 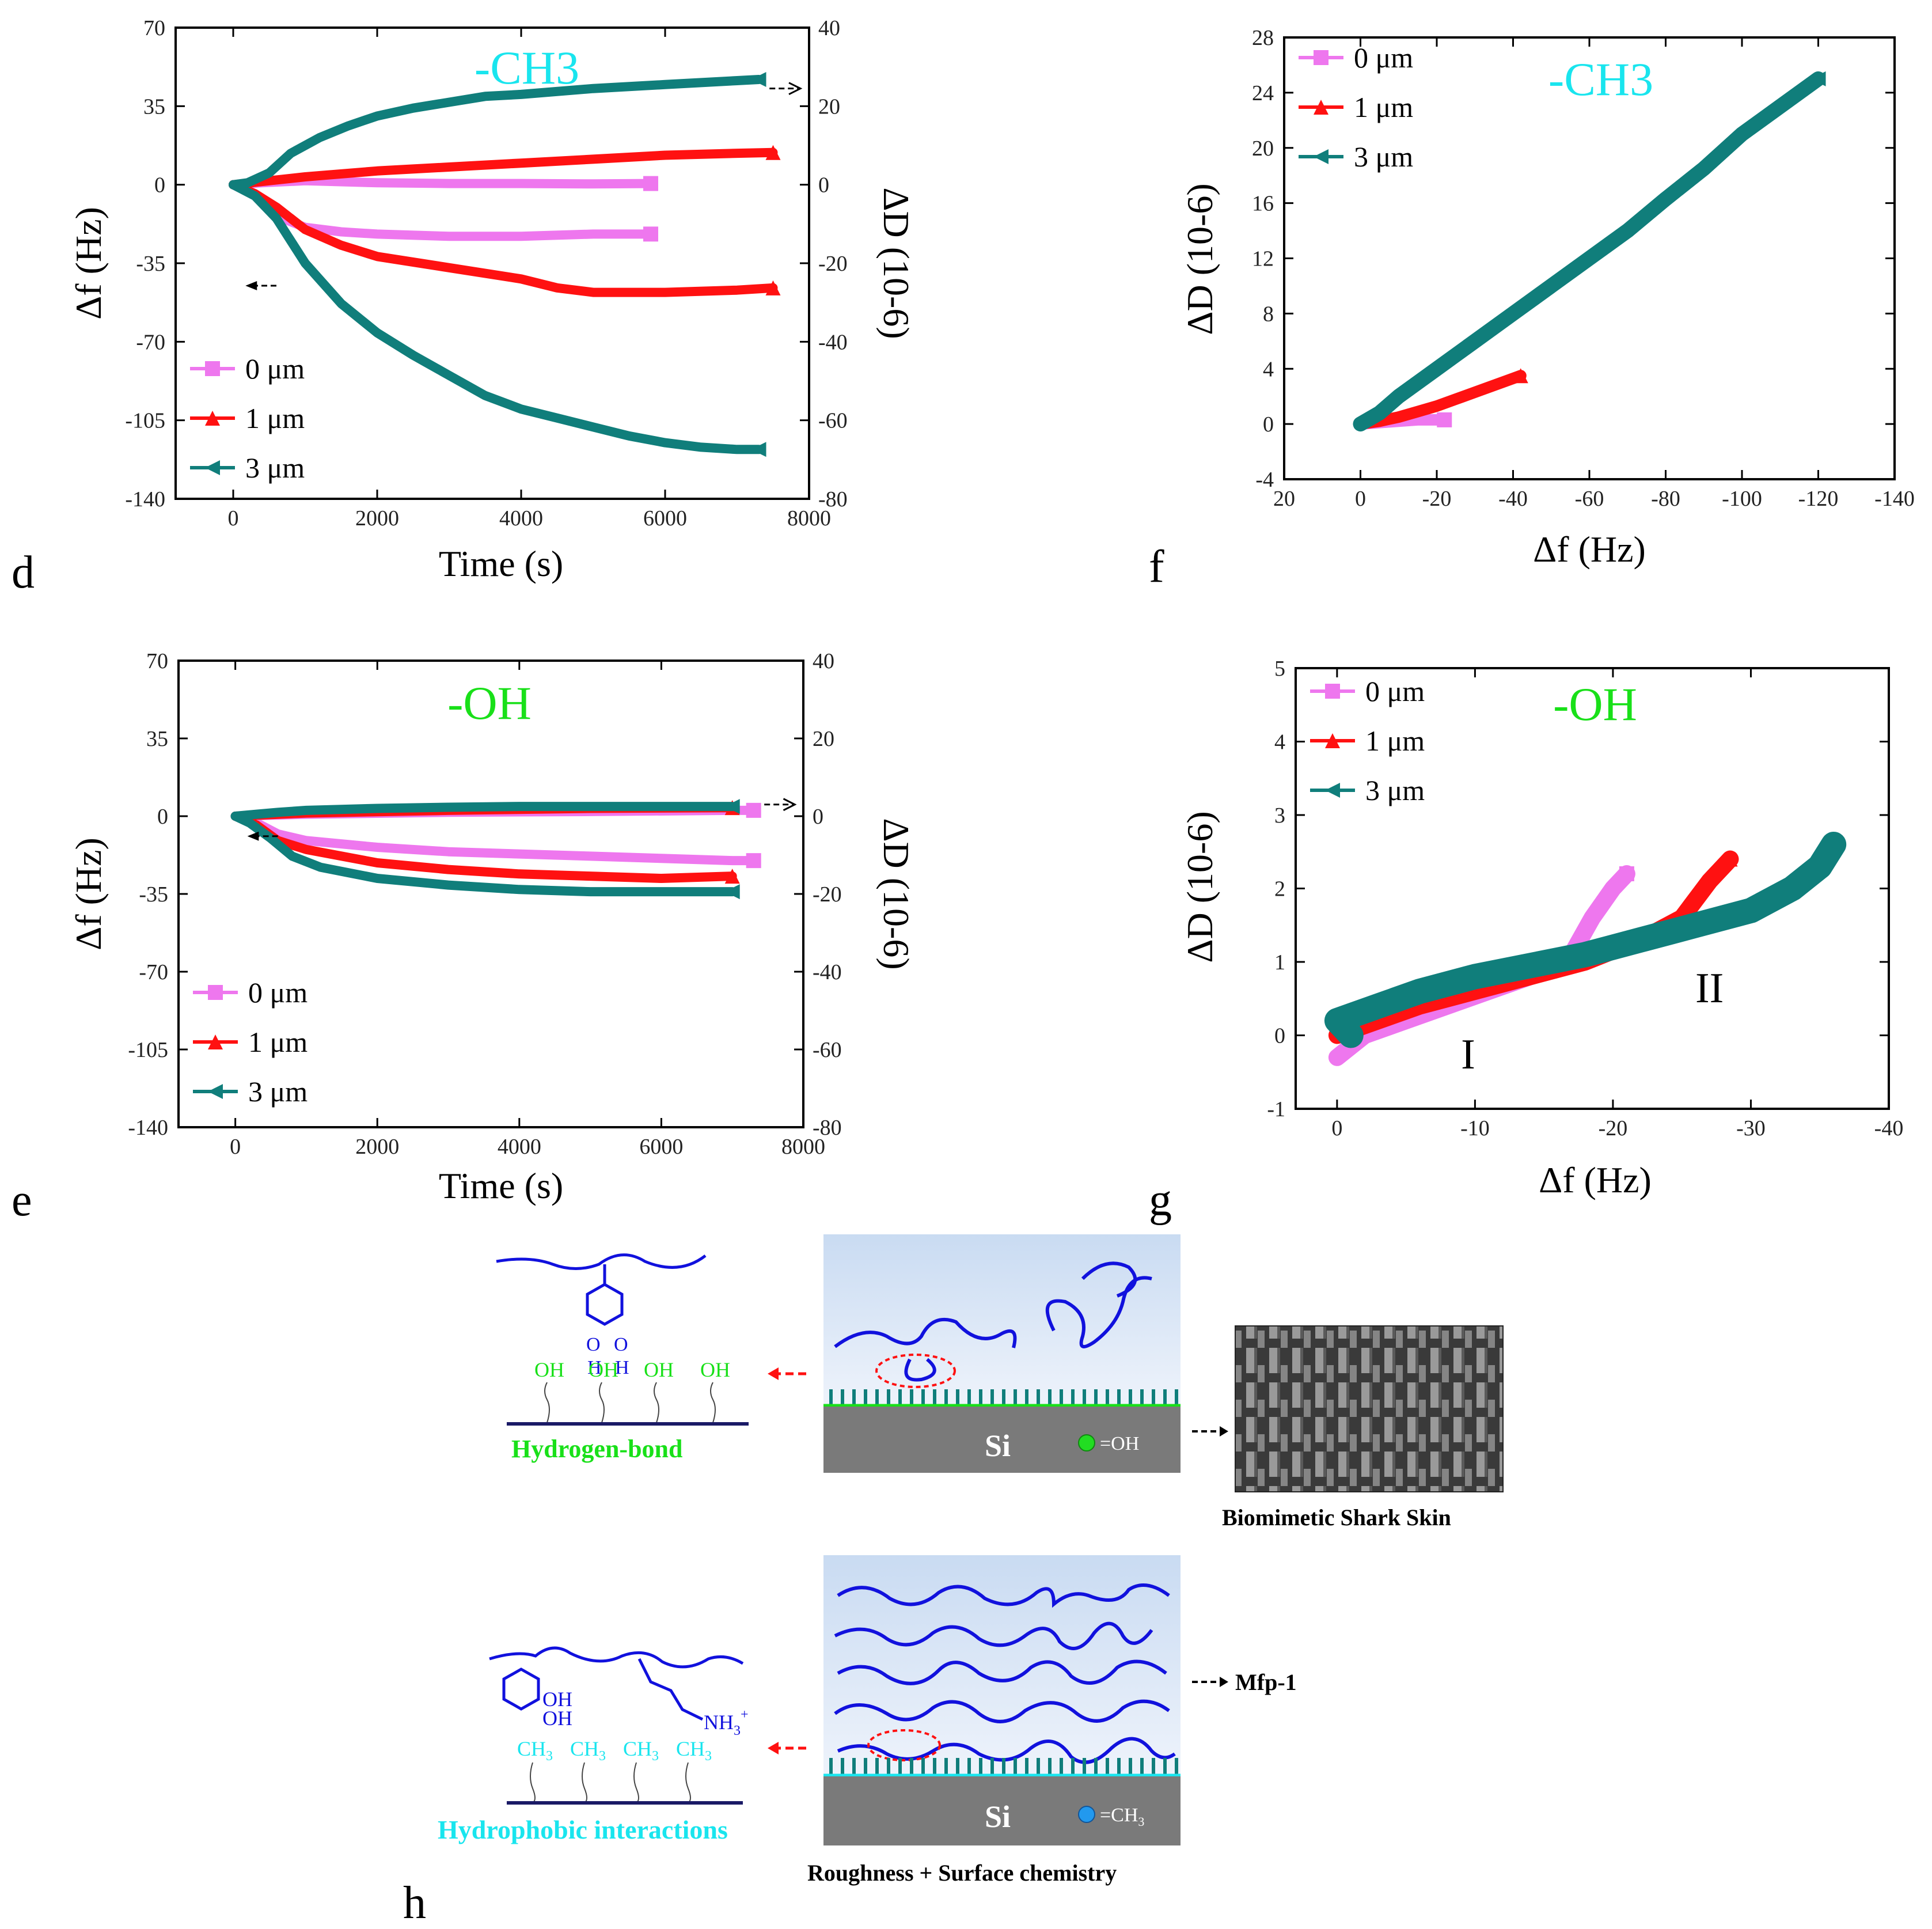 I want to click on series-e-2-f, so click(x=483, y=855).